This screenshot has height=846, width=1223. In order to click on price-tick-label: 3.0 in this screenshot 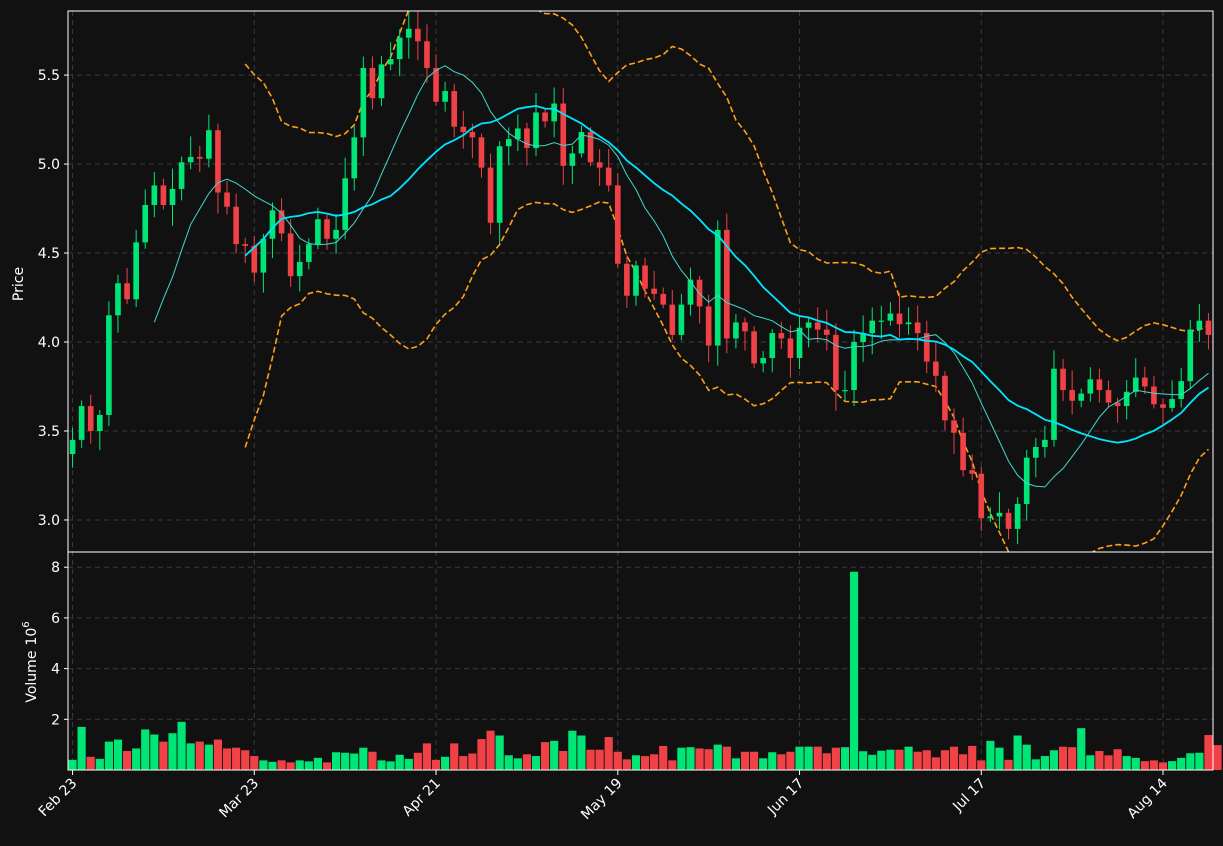, I will do `click(49, 521)`.